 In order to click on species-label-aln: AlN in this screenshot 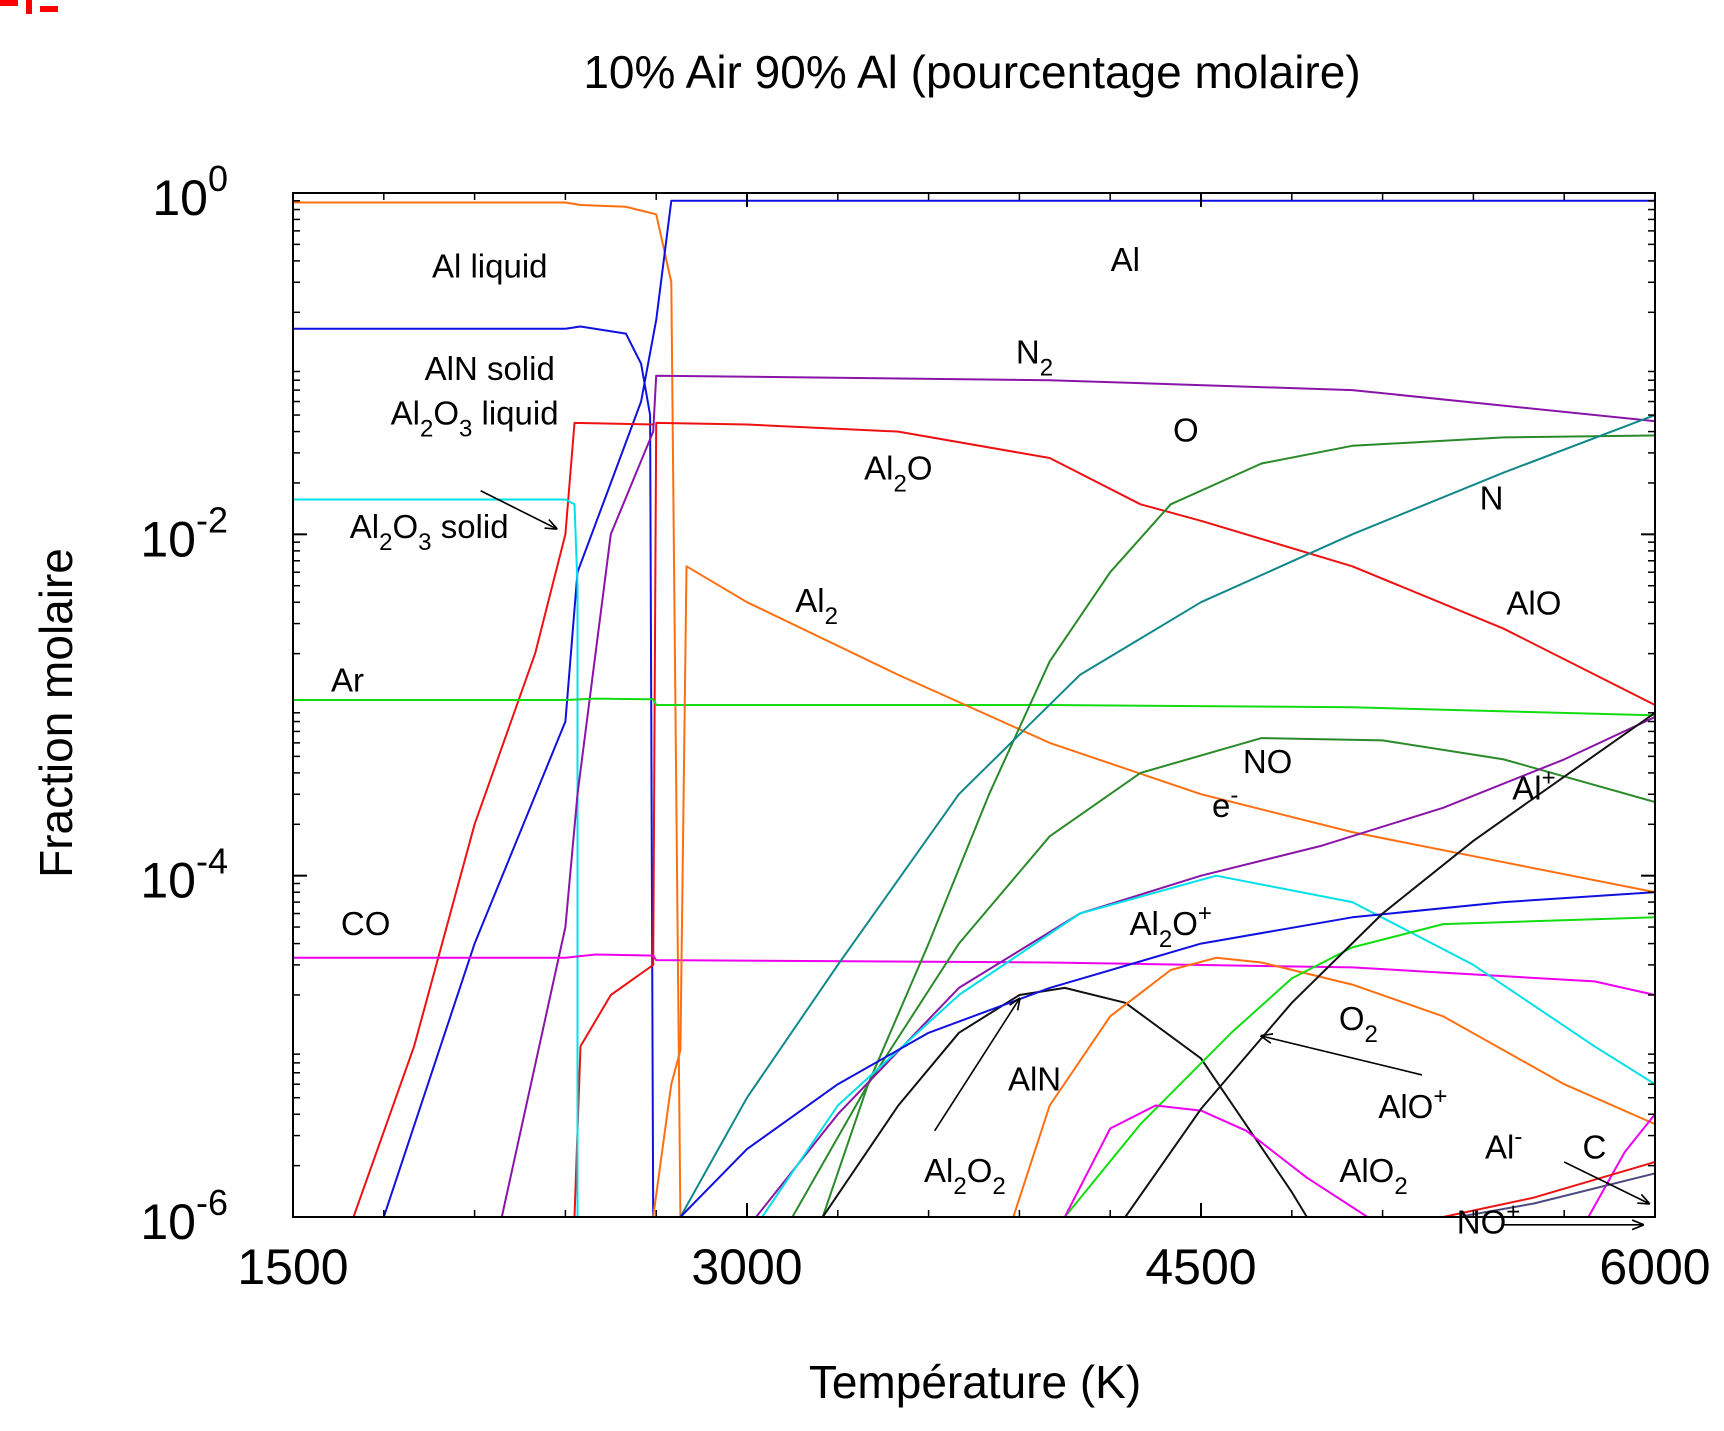, I will do `click(1034, 1079)`.